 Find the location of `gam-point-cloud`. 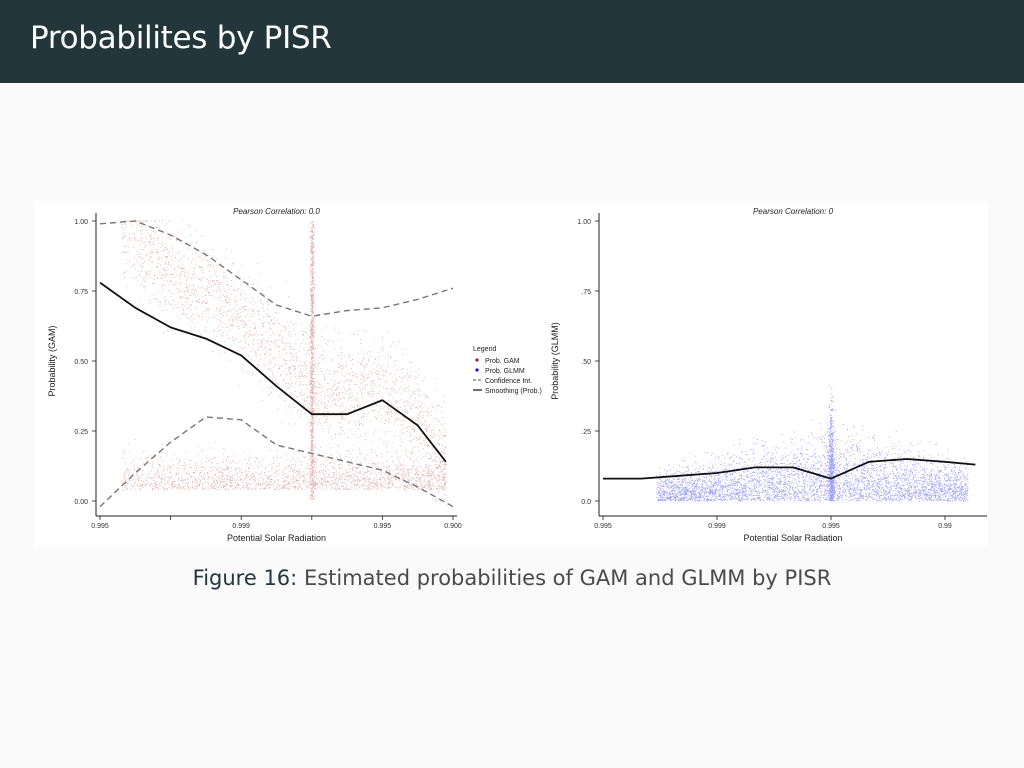

gam-point-cloud is located at coordinates (284, 361).